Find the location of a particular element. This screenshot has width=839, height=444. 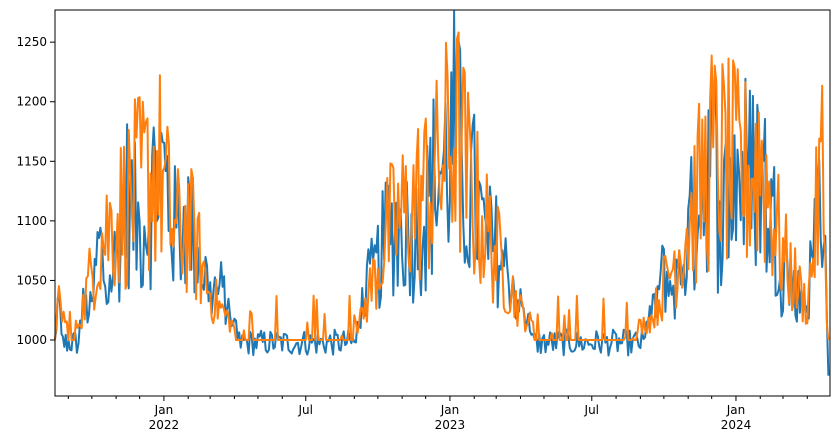

y-tick-label: 1150 is located at coordinates (31, 161).